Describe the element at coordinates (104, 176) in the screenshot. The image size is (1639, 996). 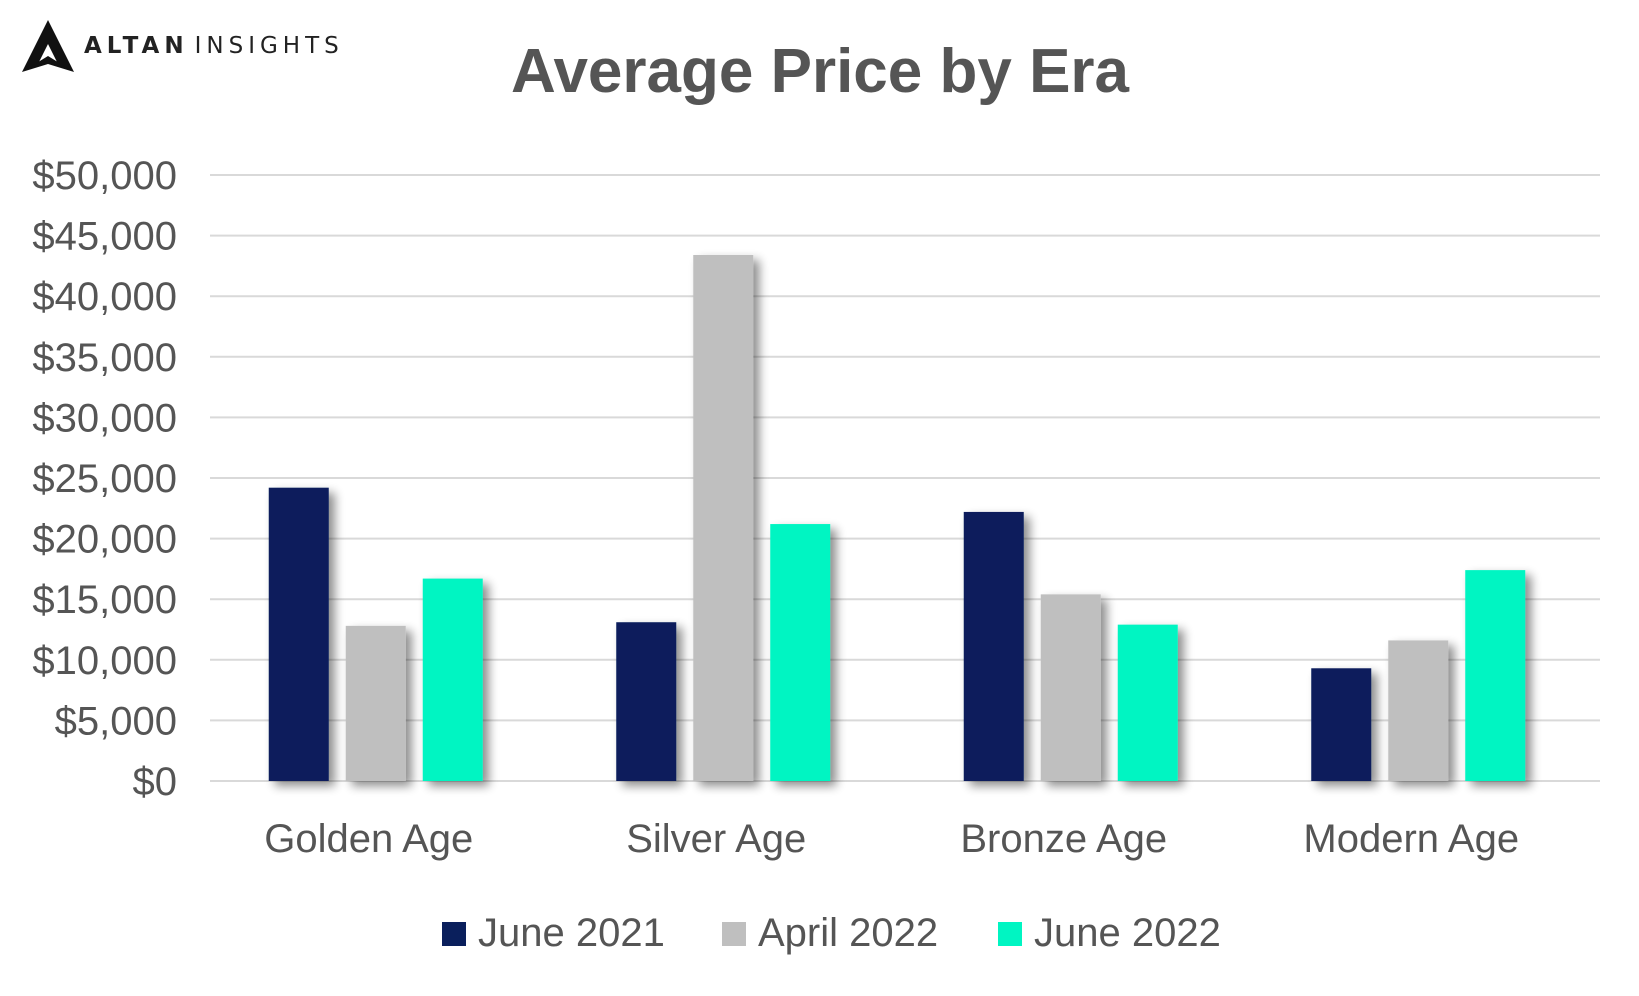
I see `y-tick-label: $50,000` at that location.